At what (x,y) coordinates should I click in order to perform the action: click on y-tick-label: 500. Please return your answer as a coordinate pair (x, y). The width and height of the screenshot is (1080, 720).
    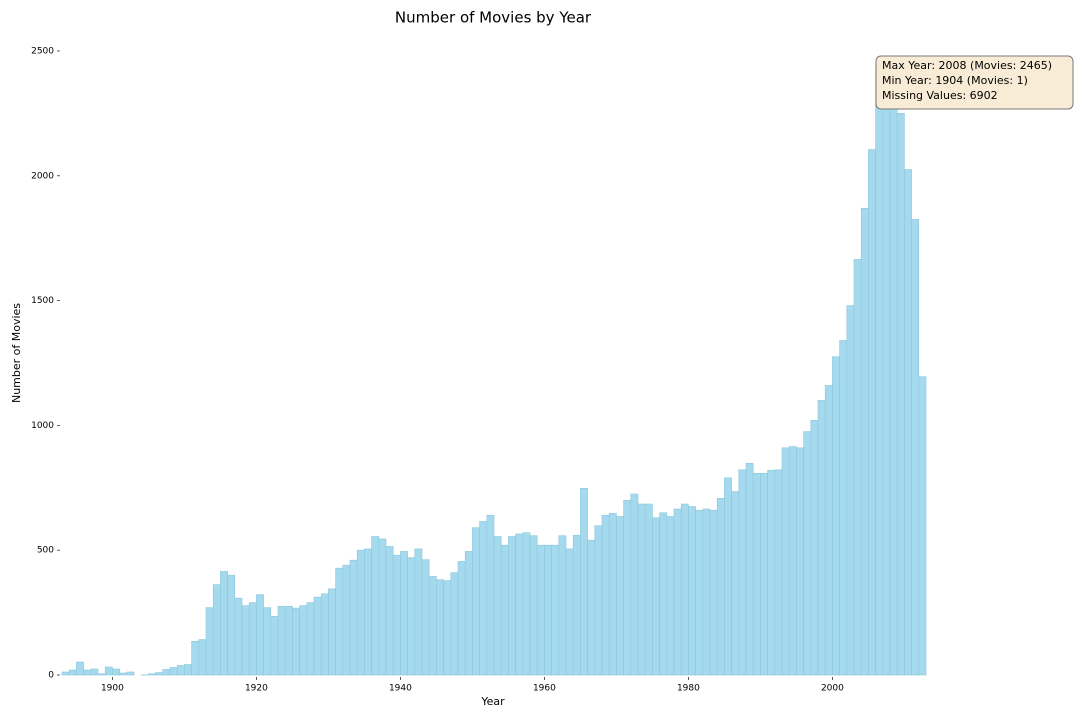
    Looking at the image, I should click on (45, 551).